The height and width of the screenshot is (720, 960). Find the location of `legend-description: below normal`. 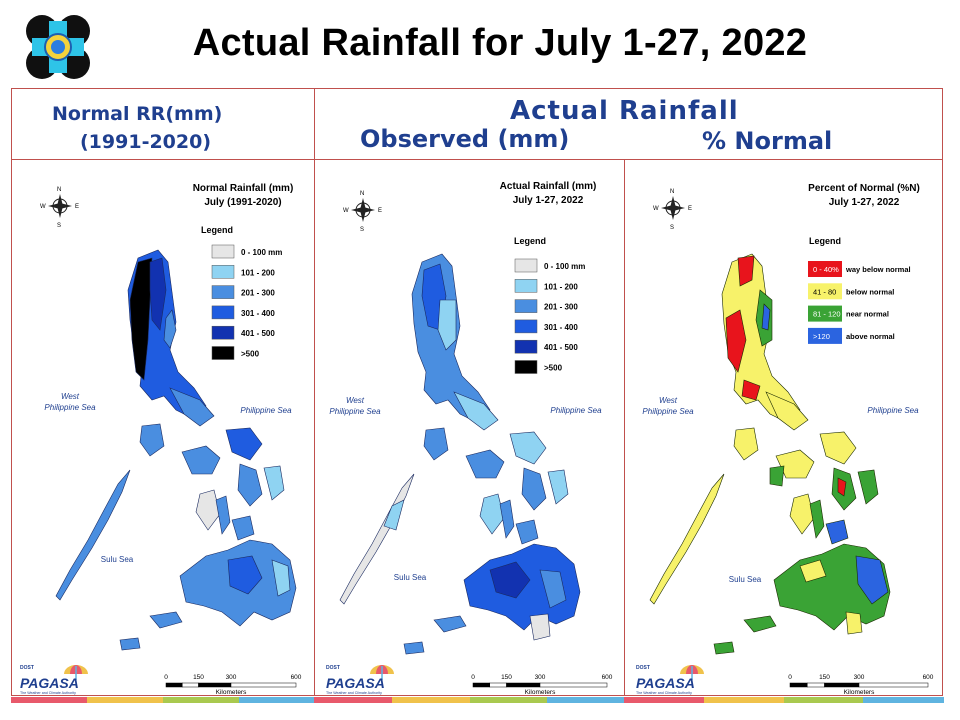

legend-description: below normal is located at coordinates (870, 291).